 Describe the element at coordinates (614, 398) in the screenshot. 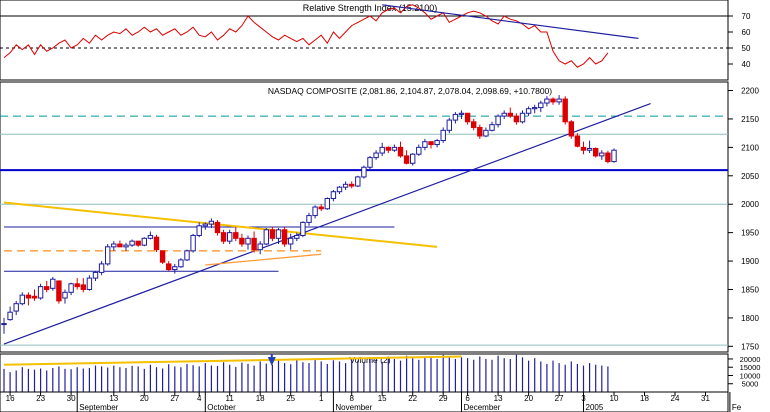

I see `x-tick-label: 10` at that location.